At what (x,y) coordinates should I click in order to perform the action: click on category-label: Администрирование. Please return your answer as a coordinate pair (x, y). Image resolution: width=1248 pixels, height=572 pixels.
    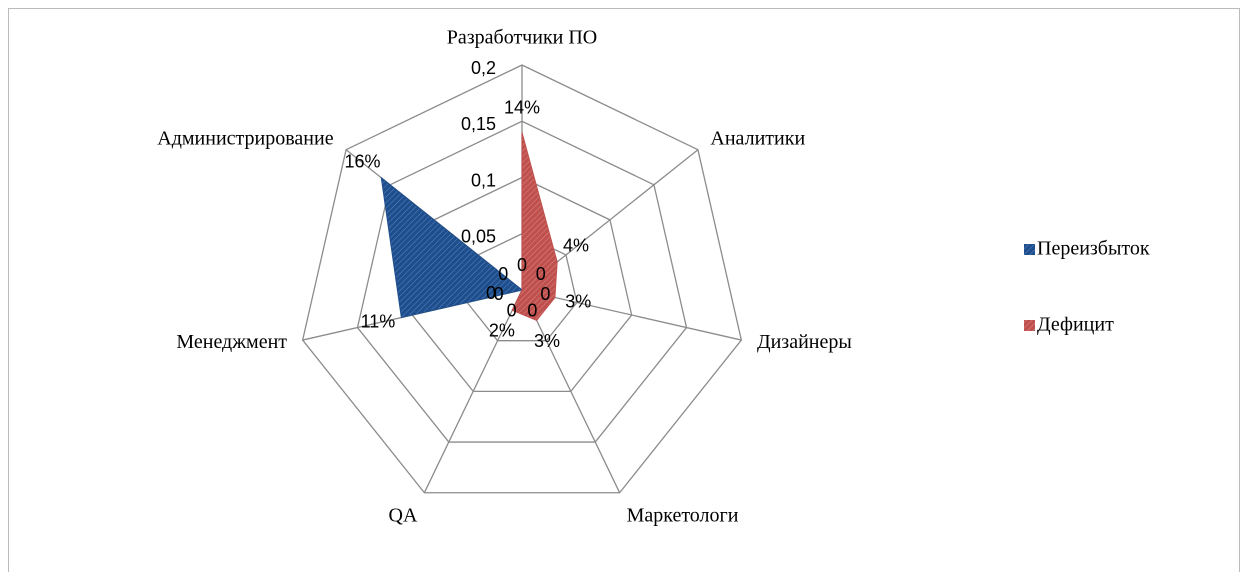
    Looking at the image, I should click on (245, 138).